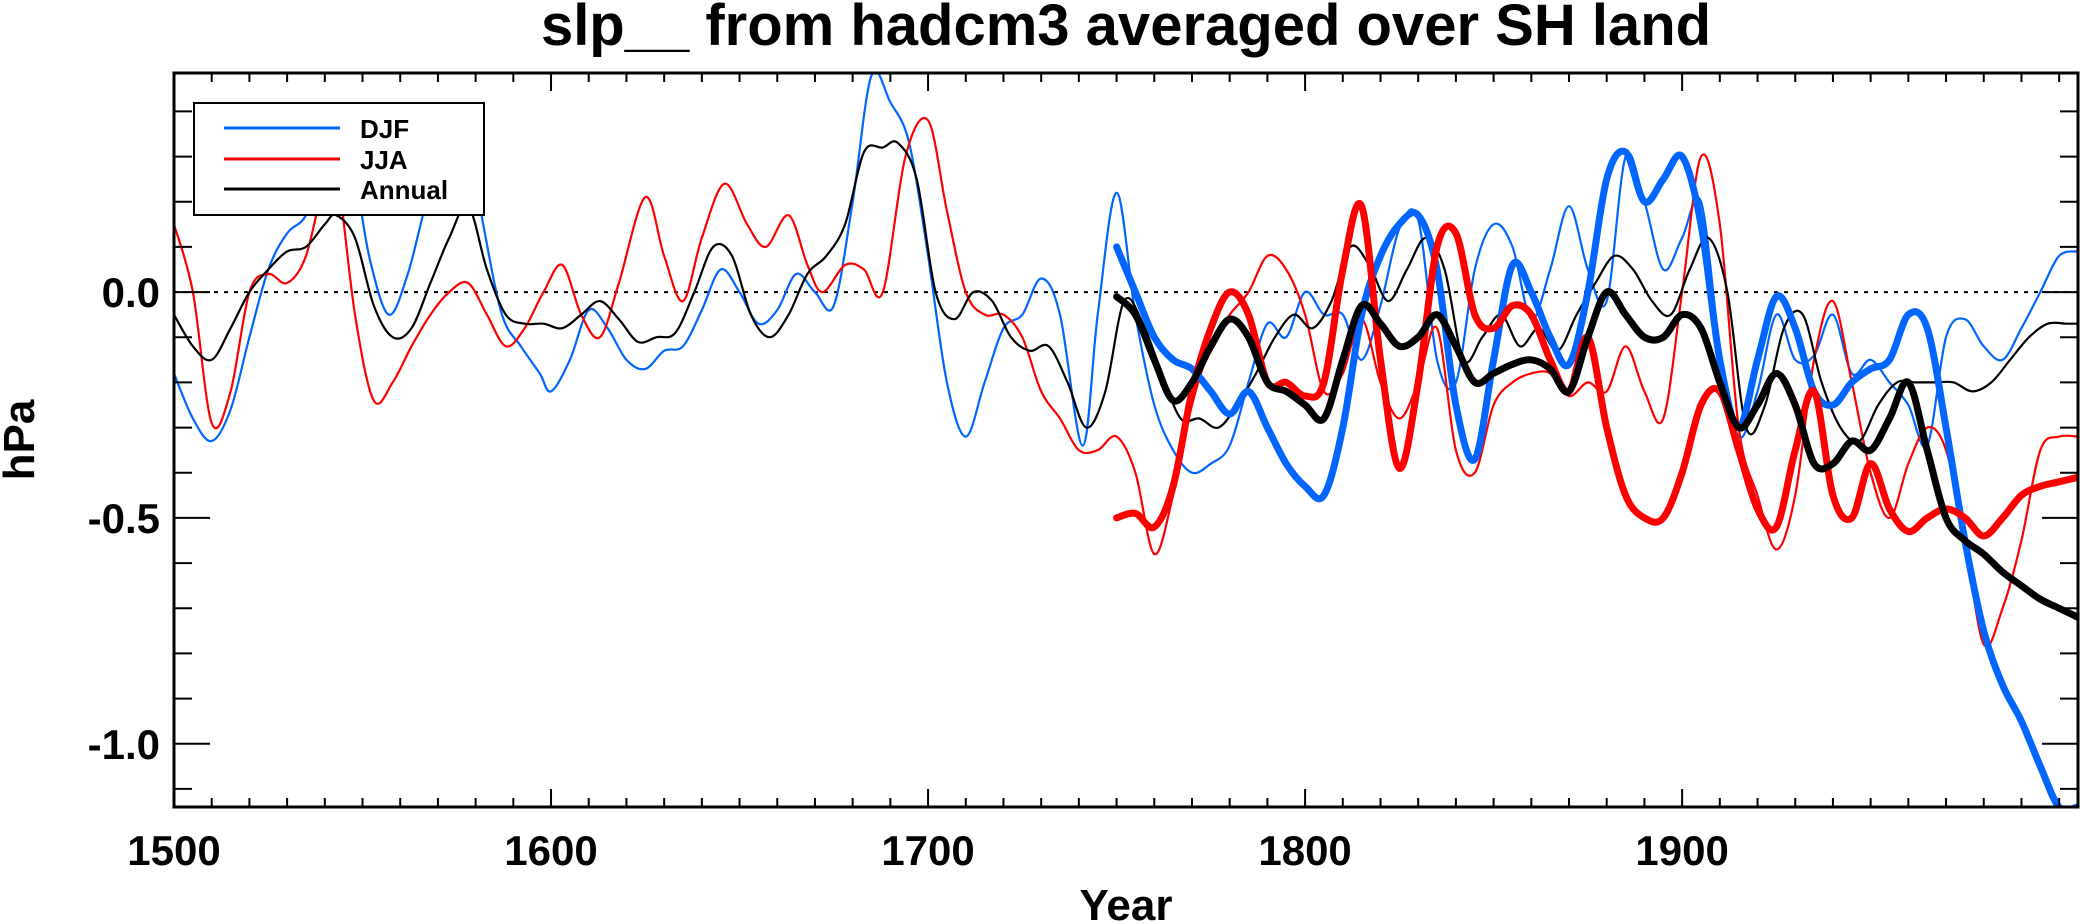 The width and height of the screenshot is (2080, 924). I want to click on y-tick-label: 0.0, so click(131, 292).